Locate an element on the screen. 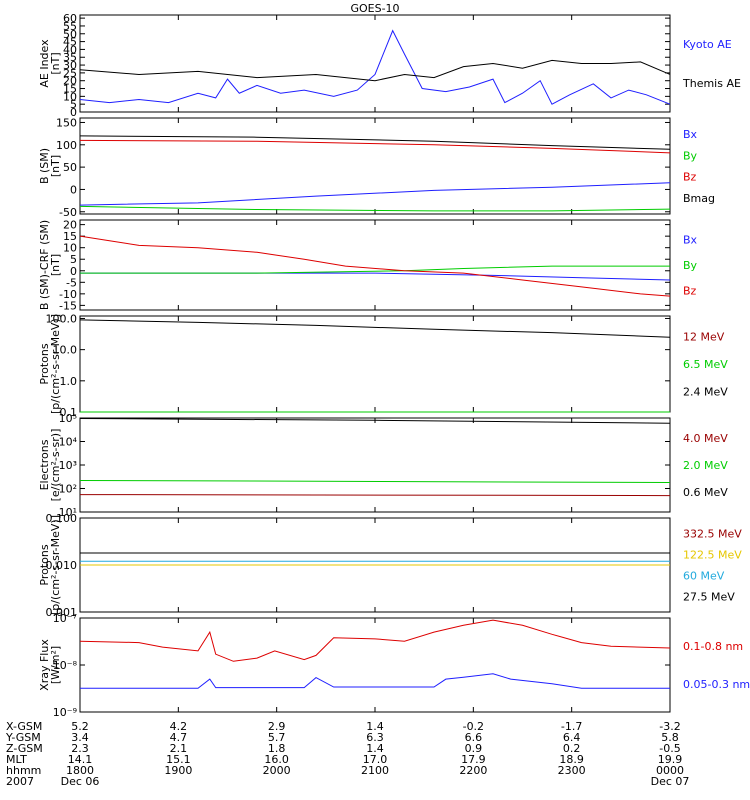 The image size is (750, 800). y-axis-label-line: [W/m²] is located at coordinates (55, 665).